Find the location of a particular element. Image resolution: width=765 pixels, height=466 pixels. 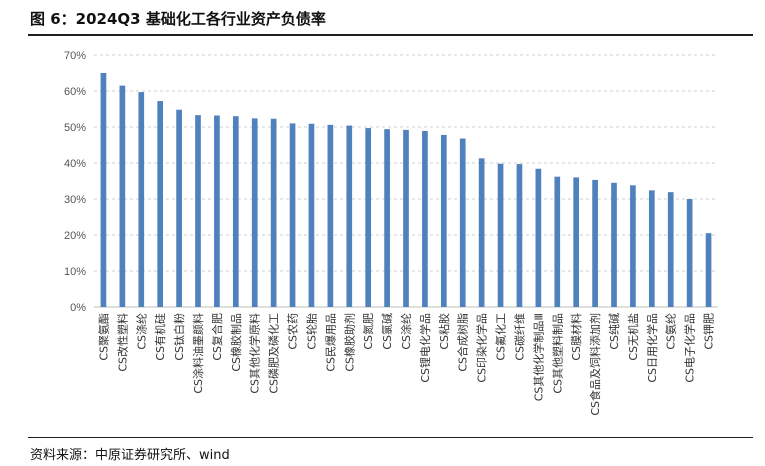

x-tick-label: CS橡胶制品 is located at coordinates (236, 342).